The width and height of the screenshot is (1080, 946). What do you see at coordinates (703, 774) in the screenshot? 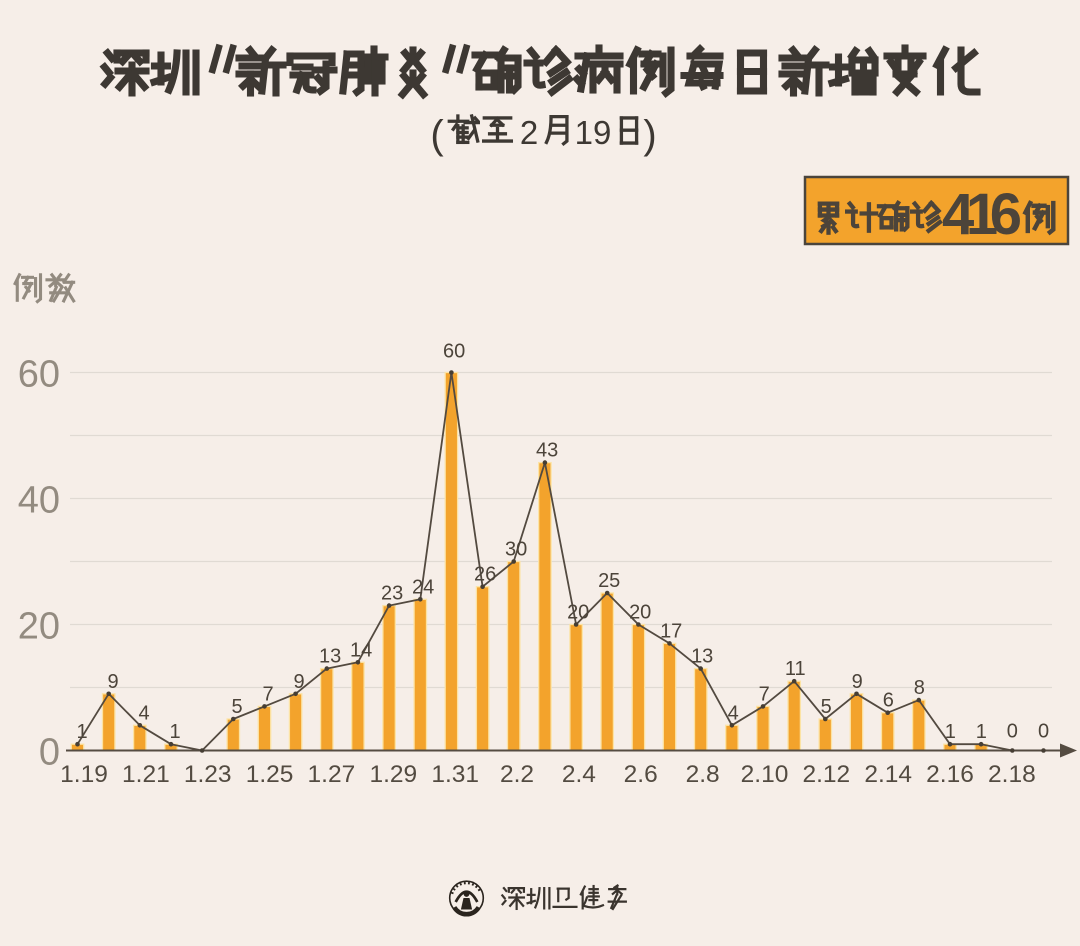
I see `svg-text: 2.8` at bounding box center [703, 774].